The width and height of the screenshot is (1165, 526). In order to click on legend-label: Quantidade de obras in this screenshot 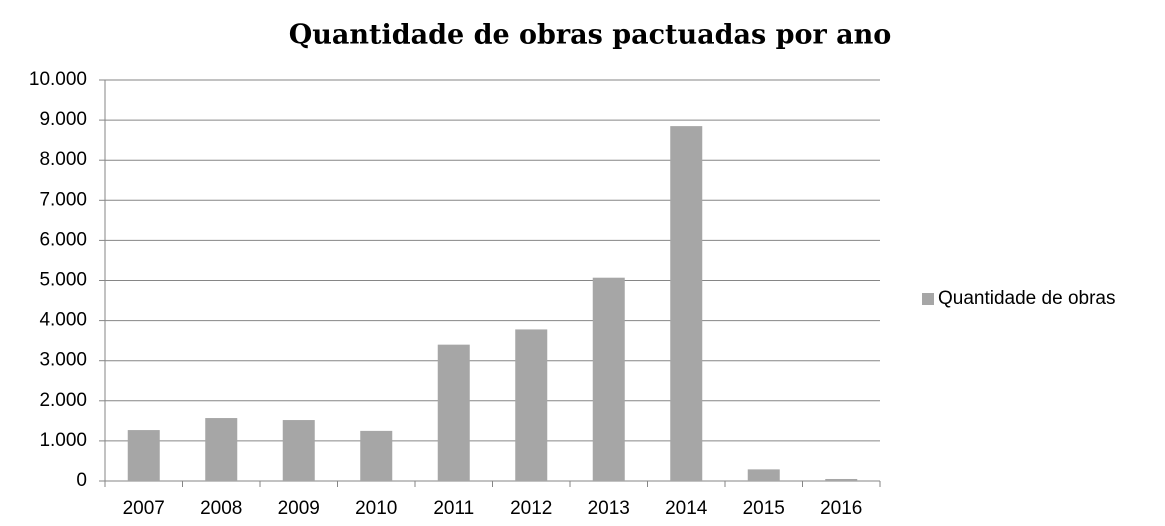, I will do `click(1026, 298)`.